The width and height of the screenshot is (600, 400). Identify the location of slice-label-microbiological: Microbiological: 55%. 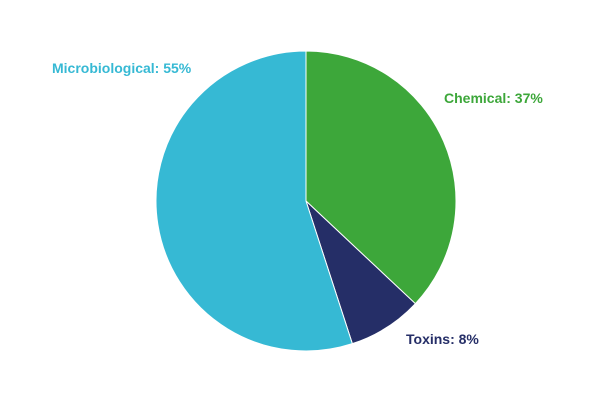
(122, 68).